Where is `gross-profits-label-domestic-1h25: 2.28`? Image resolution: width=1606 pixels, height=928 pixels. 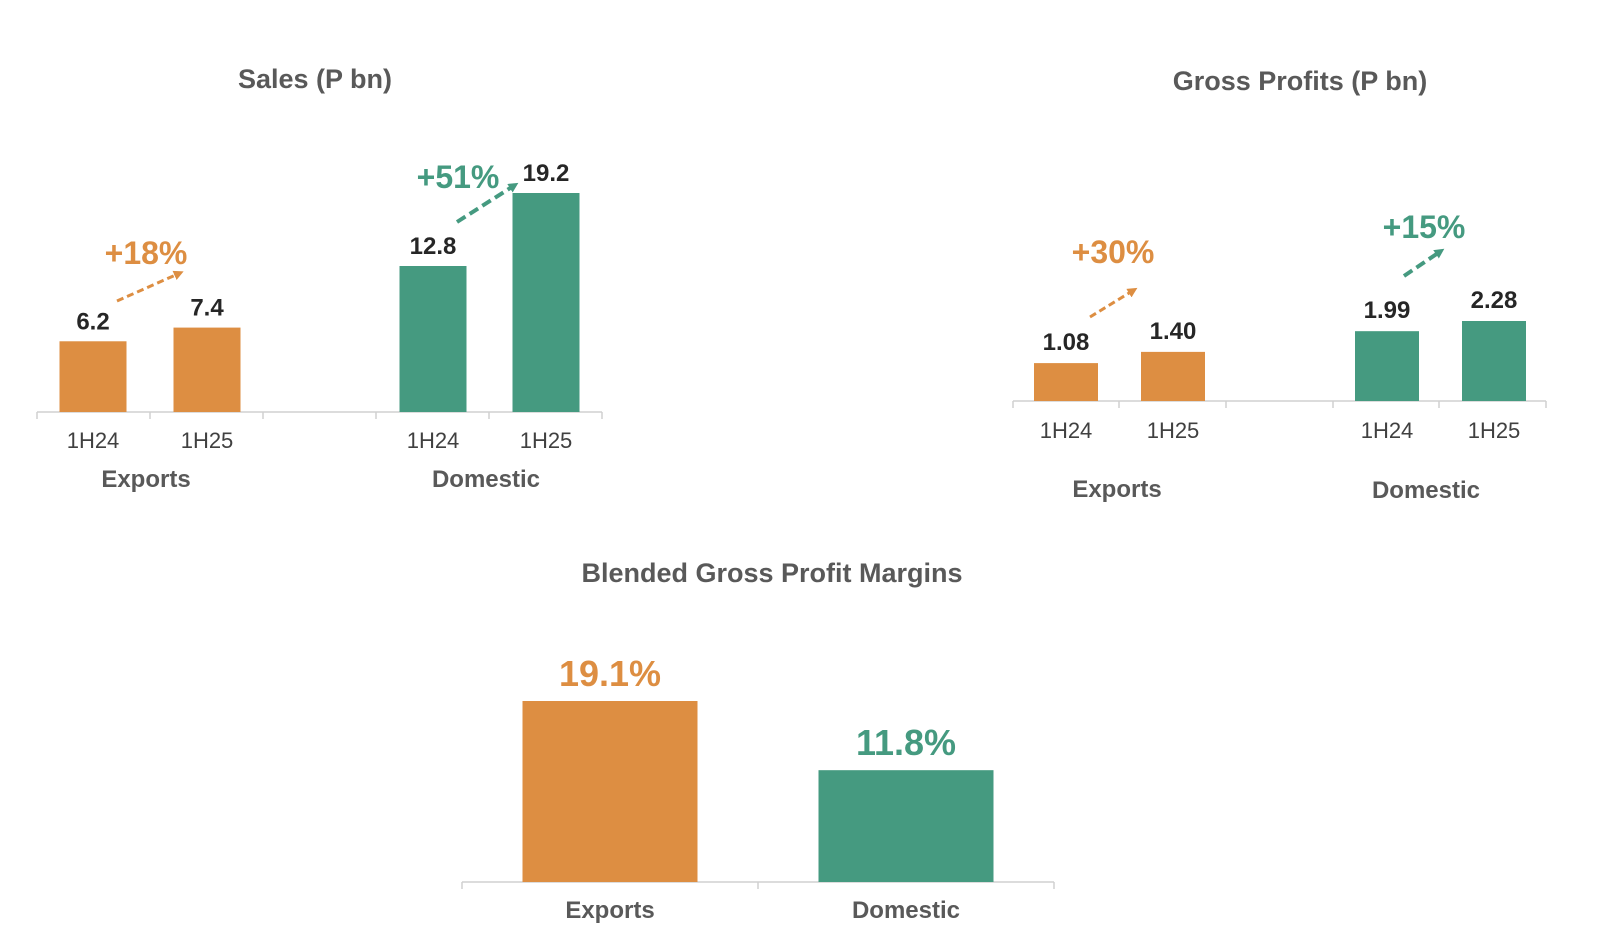
gross-profits-label-domestic-1h25: 2.28 is located at coordinates (1494, 300).